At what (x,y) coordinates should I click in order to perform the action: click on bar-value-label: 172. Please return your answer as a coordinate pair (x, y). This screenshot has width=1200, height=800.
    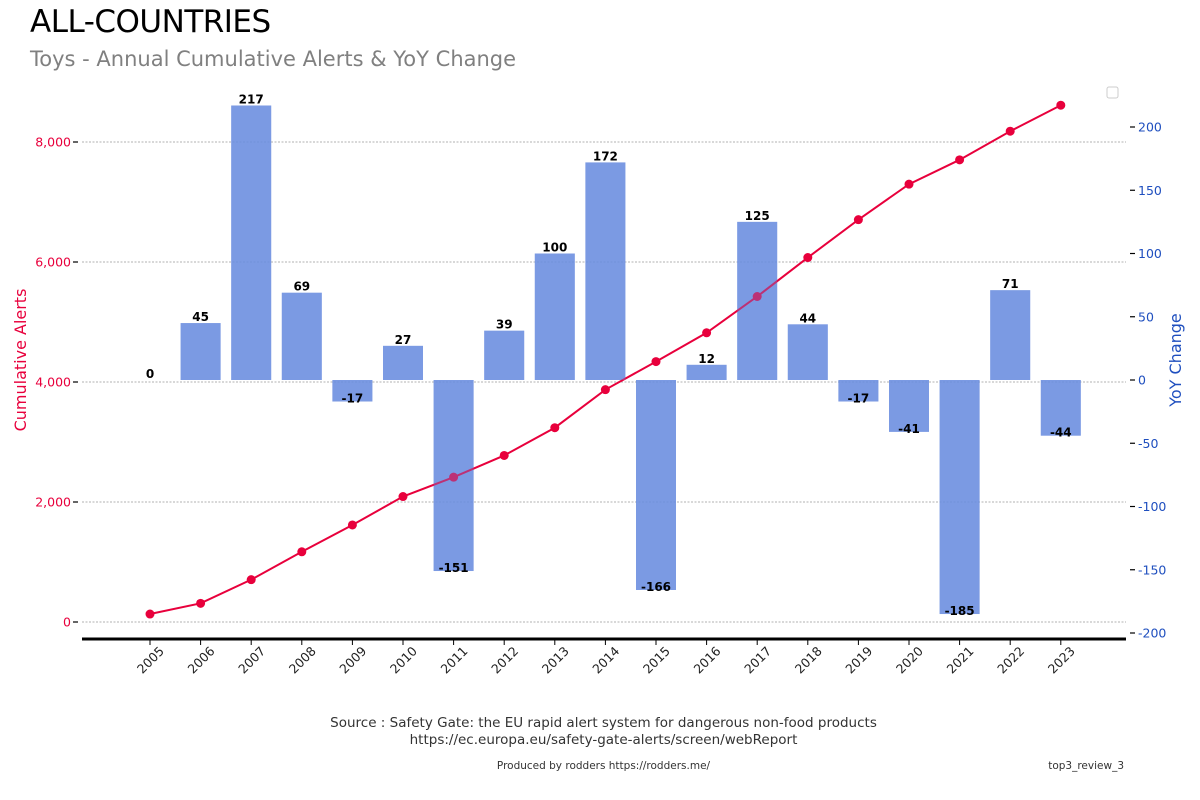
    Looking at the image, I should click on (605, 156).